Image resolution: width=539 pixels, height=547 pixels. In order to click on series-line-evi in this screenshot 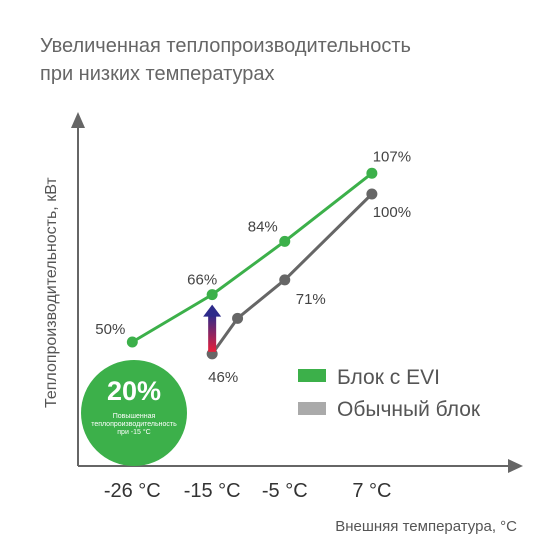, I will do `click(252, 258)`.